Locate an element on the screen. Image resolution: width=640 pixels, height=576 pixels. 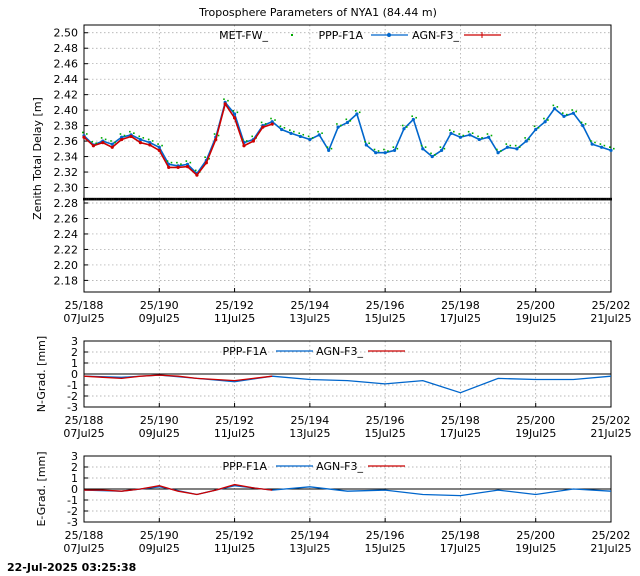
x-tick-label-date: 13Jul25 is located at coordinates (309, 548).